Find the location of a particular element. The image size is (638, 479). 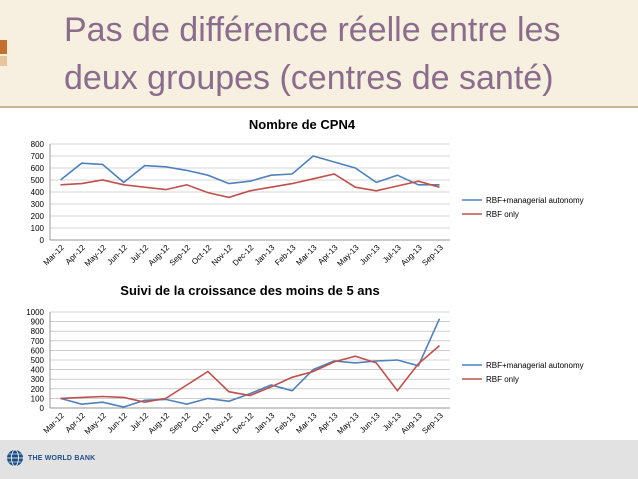

y-tick-label: 900 is located at coordinates (38, 322).